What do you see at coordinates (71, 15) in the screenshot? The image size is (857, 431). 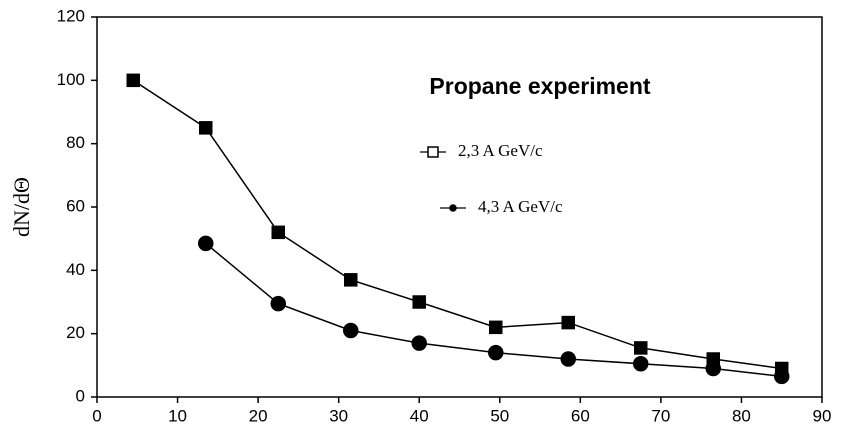 I see `y-tick-label: 120` at bounding box center [71, 15].